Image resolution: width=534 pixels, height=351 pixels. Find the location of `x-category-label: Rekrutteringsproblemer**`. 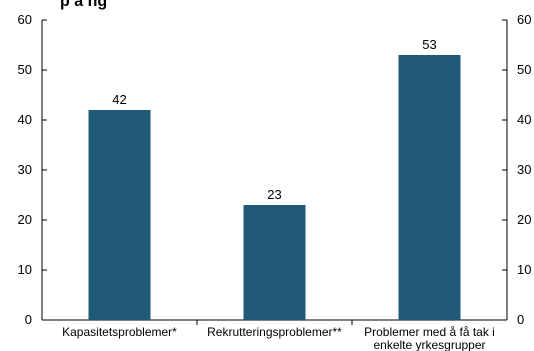

x-category-label: Rekrutteringsproblemer** is located at coordinates (274, 332).